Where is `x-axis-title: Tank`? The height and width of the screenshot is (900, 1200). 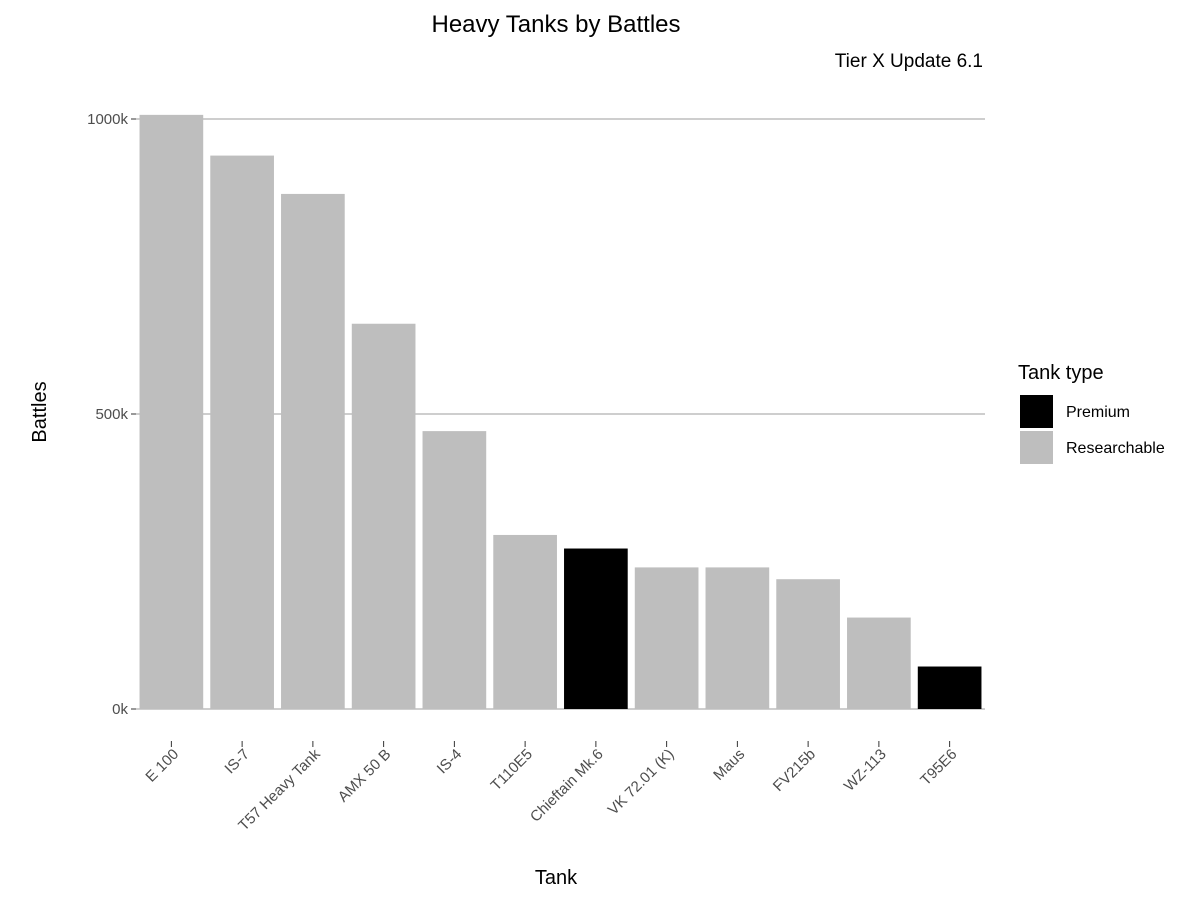
x-axis-title: Tank is located at coordinates (556, 878).